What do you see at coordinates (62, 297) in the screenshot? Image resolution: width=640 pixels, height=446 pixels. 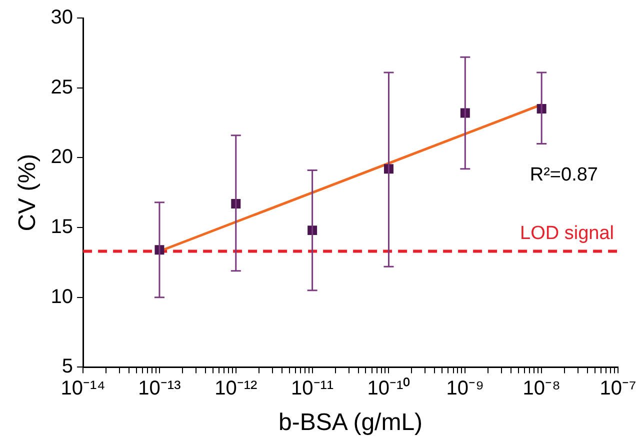 I see `y-tick-label: 10` at bounding box center [62, 297].